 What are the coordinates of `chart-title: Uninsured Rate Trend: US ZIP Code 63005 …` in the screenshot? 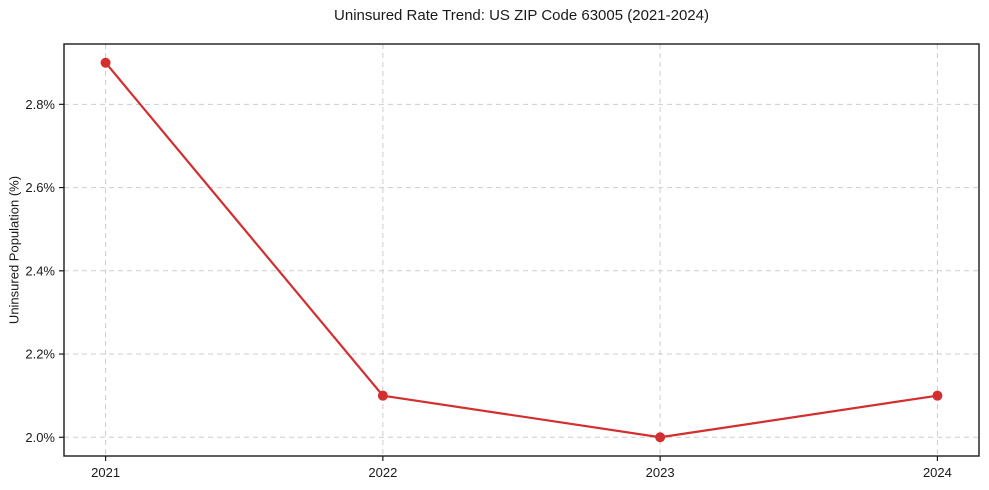 It's located at (521, 15).